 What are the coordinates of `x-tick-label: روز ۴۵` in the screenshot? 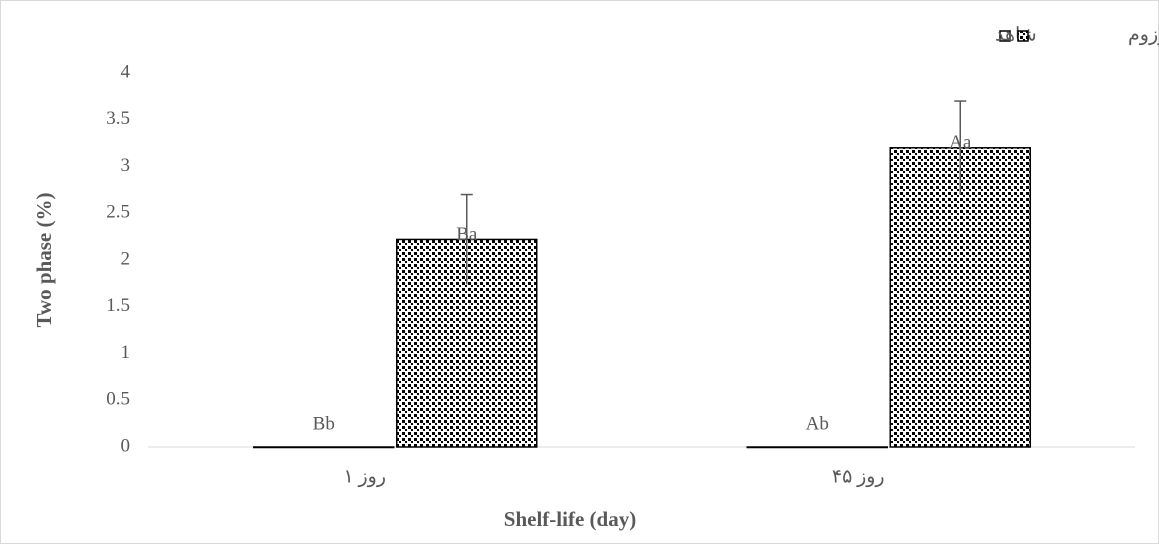 It's located at (858, 476).